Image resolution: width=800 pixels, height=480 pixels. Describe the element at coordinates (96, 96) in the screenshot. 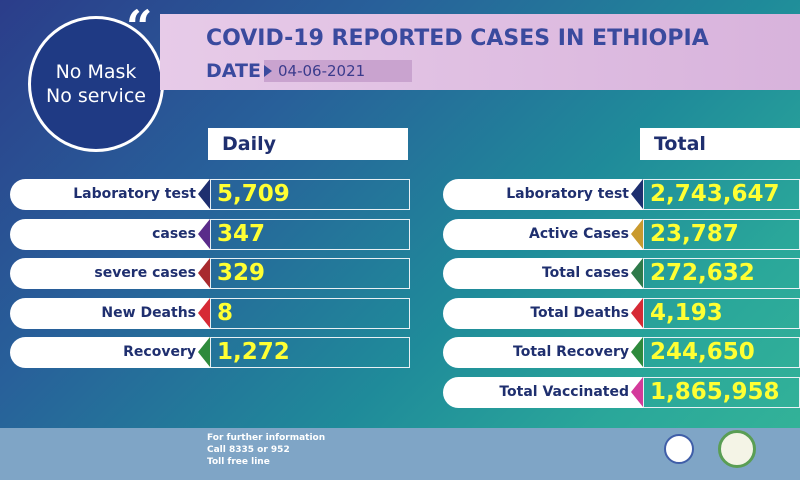

I see `badge-line-2: No service` at that location.